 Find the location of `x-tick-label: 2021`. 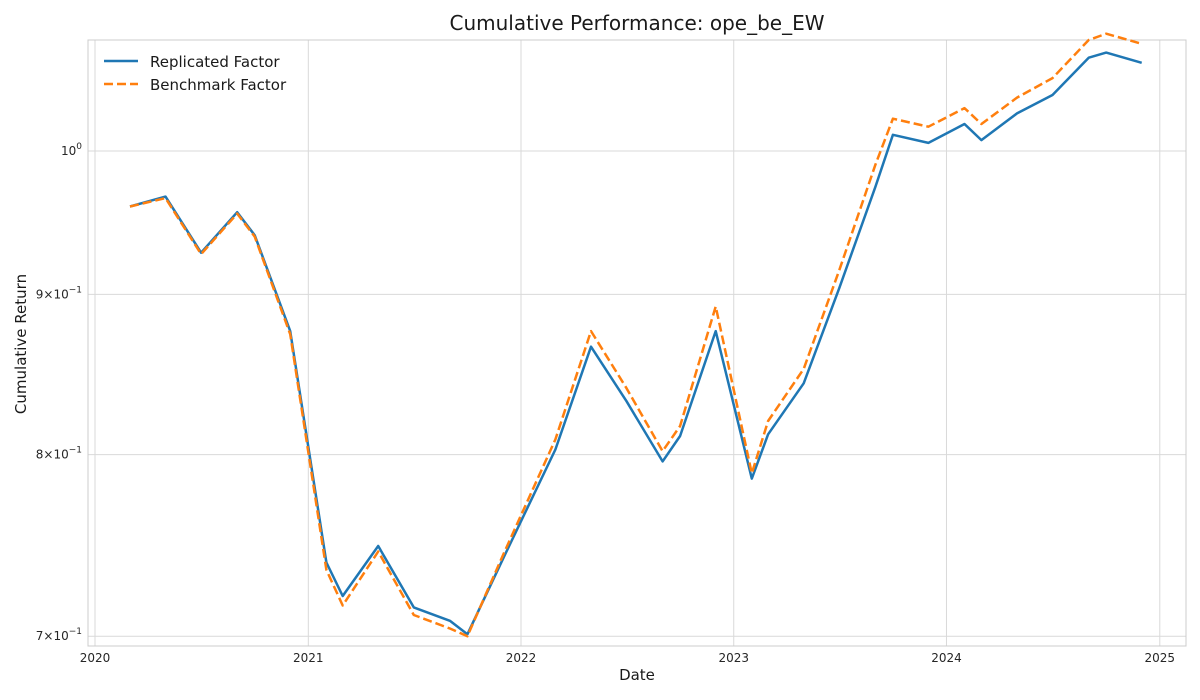

x-tick-label: 2021 is located at coordinates (308, 658).